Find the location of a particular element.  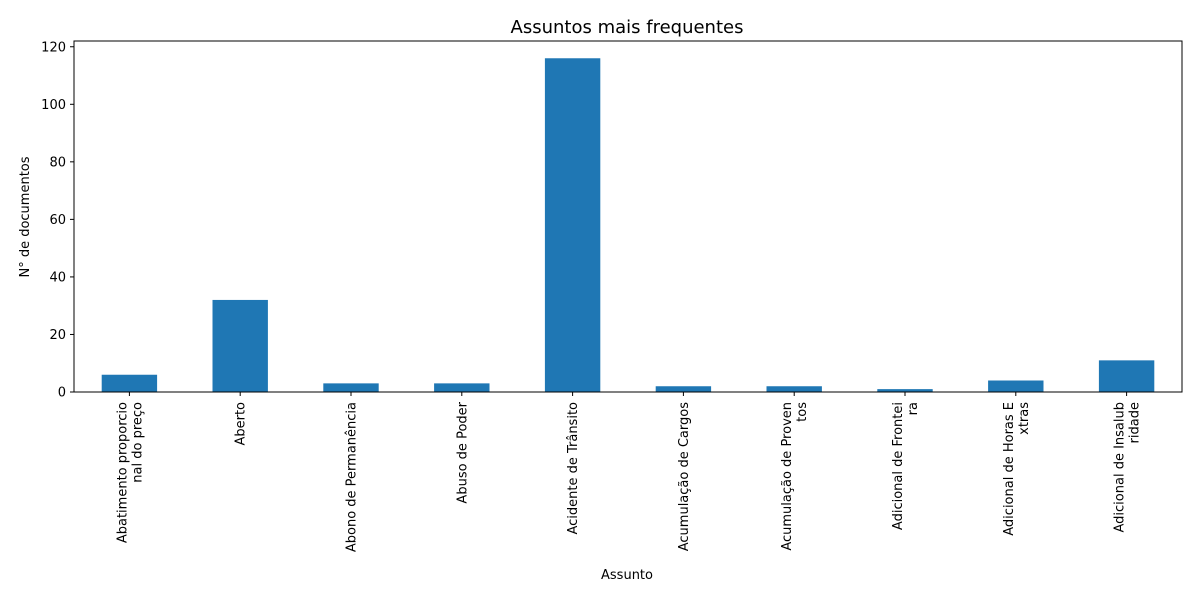

y-tick-label: 20 is located at coordinates (57, 335).